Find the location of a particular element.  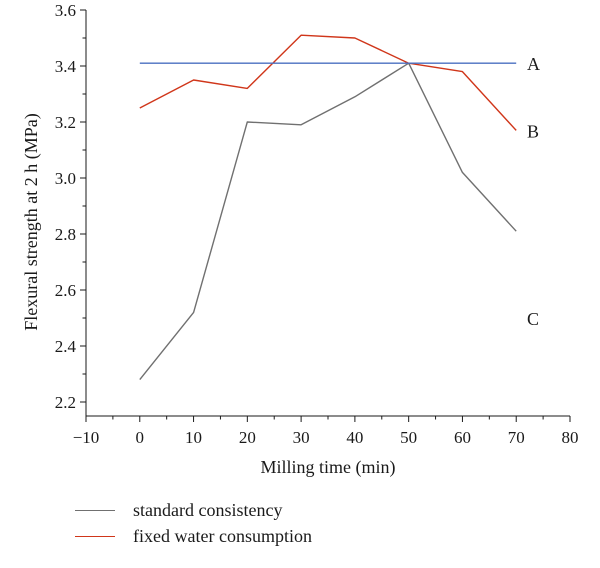

y-tick-label: 3.4 is located at coordinates (66, 66).